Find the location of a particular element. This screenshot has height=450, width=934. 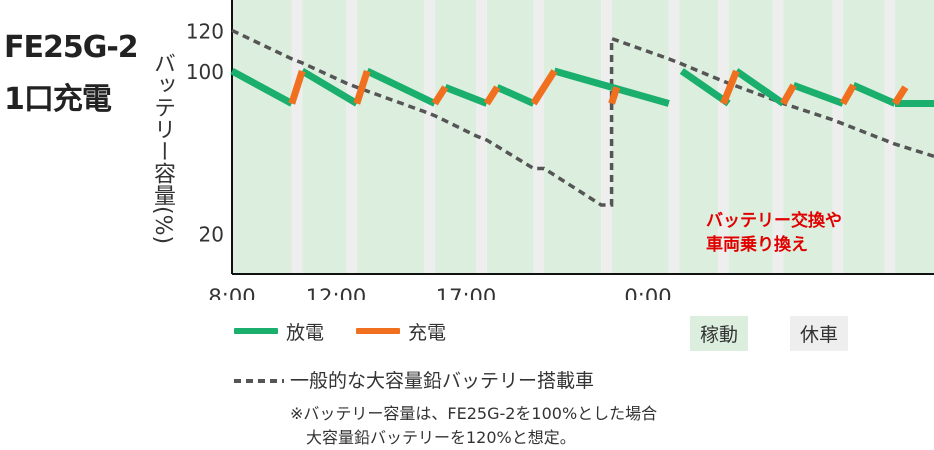

y-tick-label: 100 is located at coordinates (205, 72).